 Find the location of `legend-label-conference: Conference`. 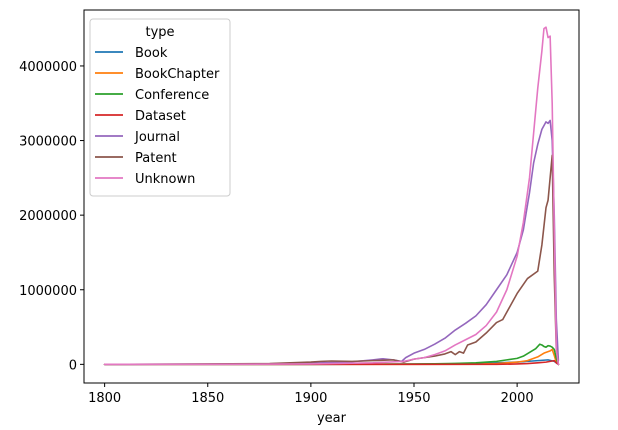

legend-label-conference: Conference is located at coordinates (172, 95).